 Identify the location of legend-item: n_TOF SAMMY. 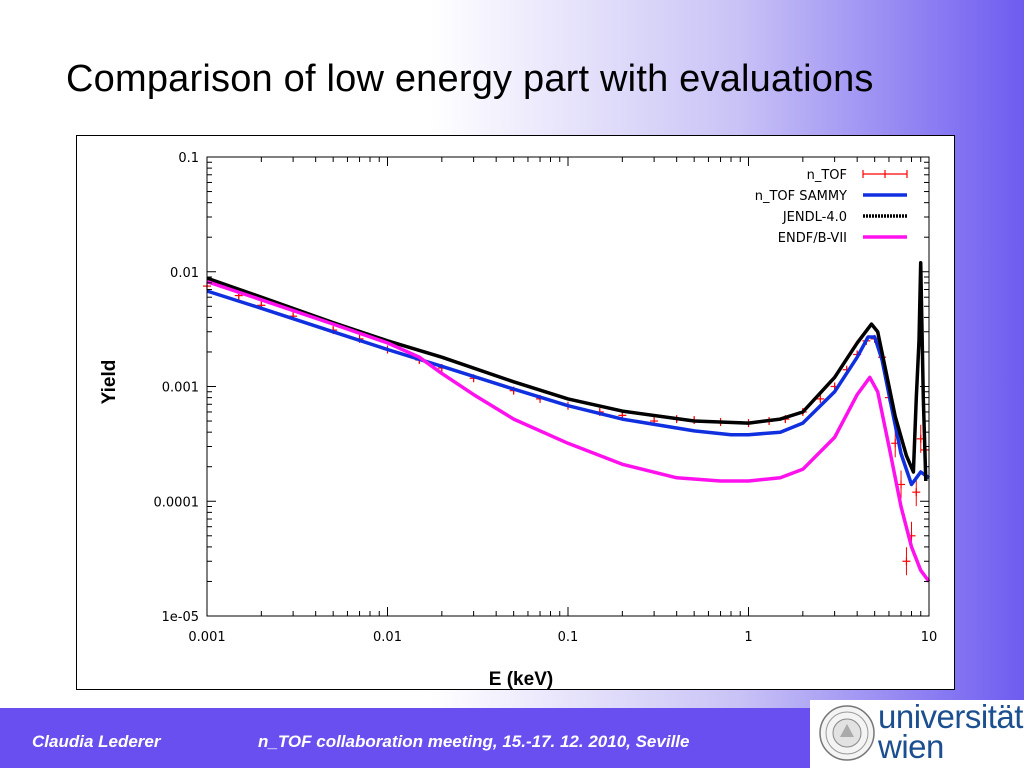
(831, 196).